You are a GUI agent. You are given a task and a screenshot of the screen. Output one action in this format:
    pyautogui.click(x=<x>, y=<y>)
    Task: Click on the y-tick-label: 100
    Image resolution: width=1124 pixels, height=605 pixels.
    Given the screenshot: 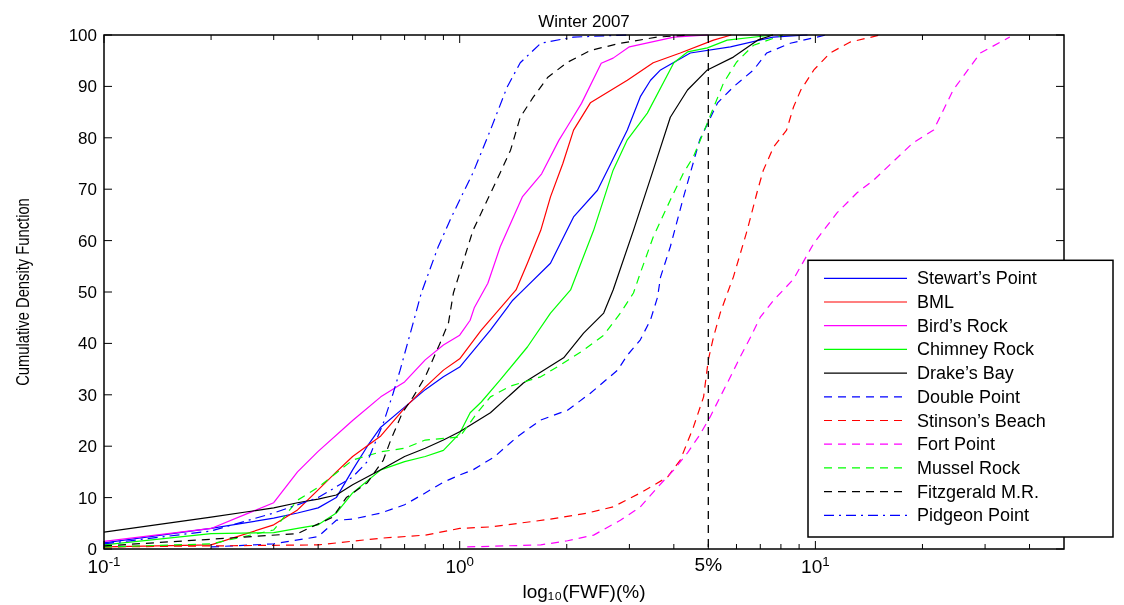 What is the action you would take?
    pyautogui.click(x=82, y=35)
    